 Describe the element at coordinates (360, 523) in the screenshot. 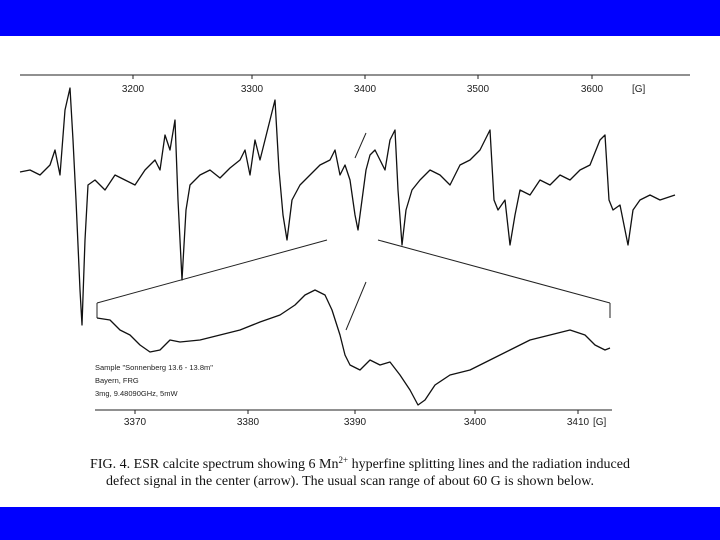

I see `bottom-bar` at that location.